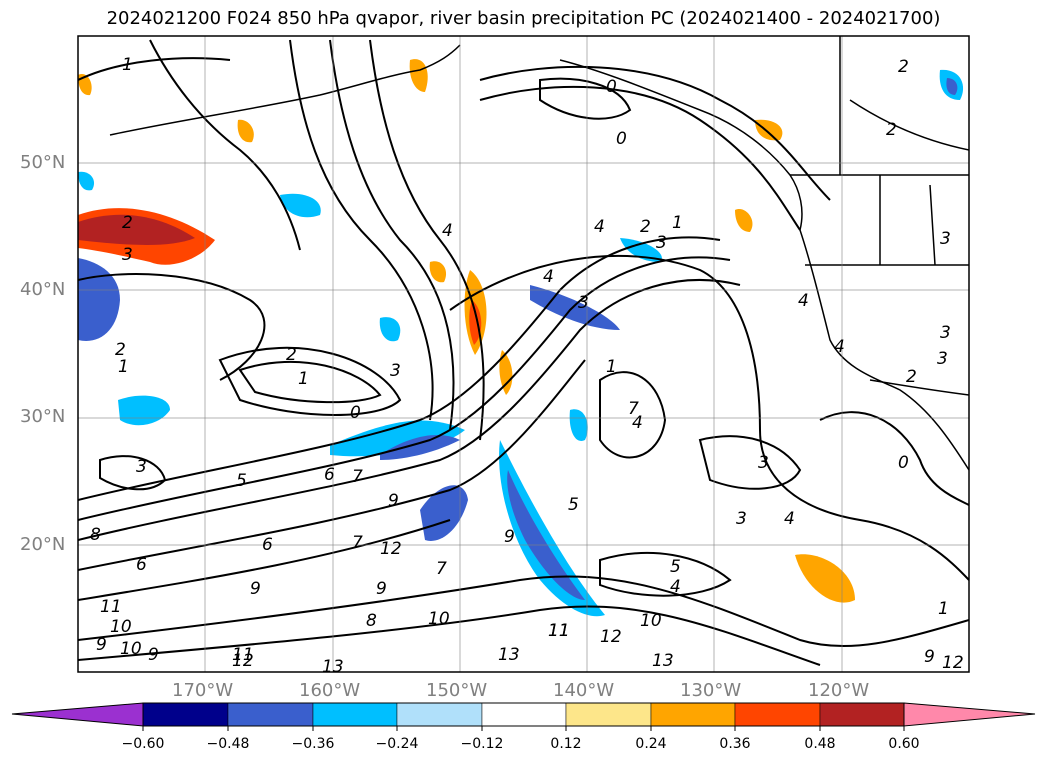 This screenshot has width=1047, height=765. Describe the element at coordinates (482, 744) in the screenshot. I see `colorbar-tick-label: −0.12` at that location.